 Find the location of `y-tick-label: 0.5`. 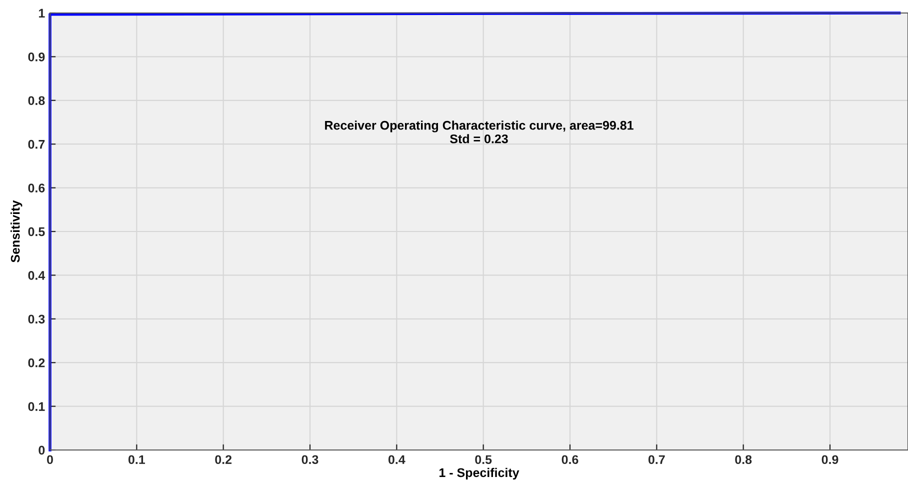

y-tick-label: 0.5 is located at coordinates (36, 231).